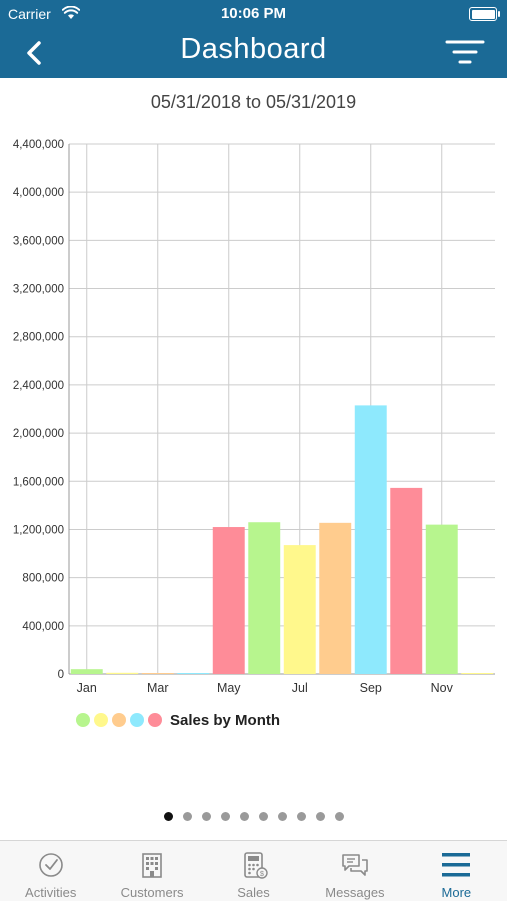 This screenshot has width=507, height=901. I want to click on y-tick-label: 3,200,000, so click(38, 290).